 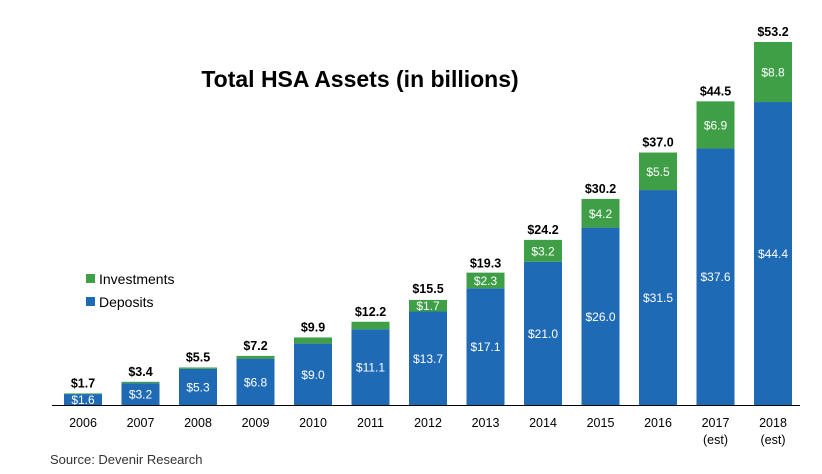 What do you see at coordinates (715, 91) in the screenshot?
I see `total-label-2017: $44.5` at bounding box center [715, 91].